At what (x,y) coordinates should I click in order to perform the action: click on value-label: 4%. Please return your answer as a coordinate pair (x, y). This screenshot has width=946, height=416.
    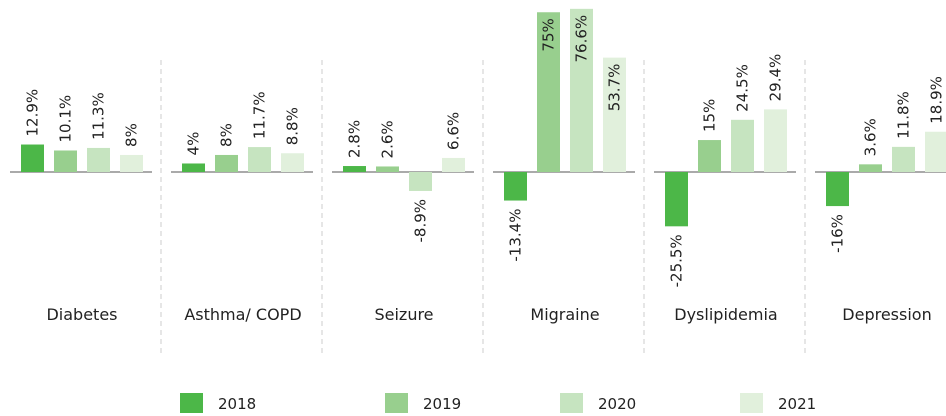
    Looking at the image, I should click on (194, 144).